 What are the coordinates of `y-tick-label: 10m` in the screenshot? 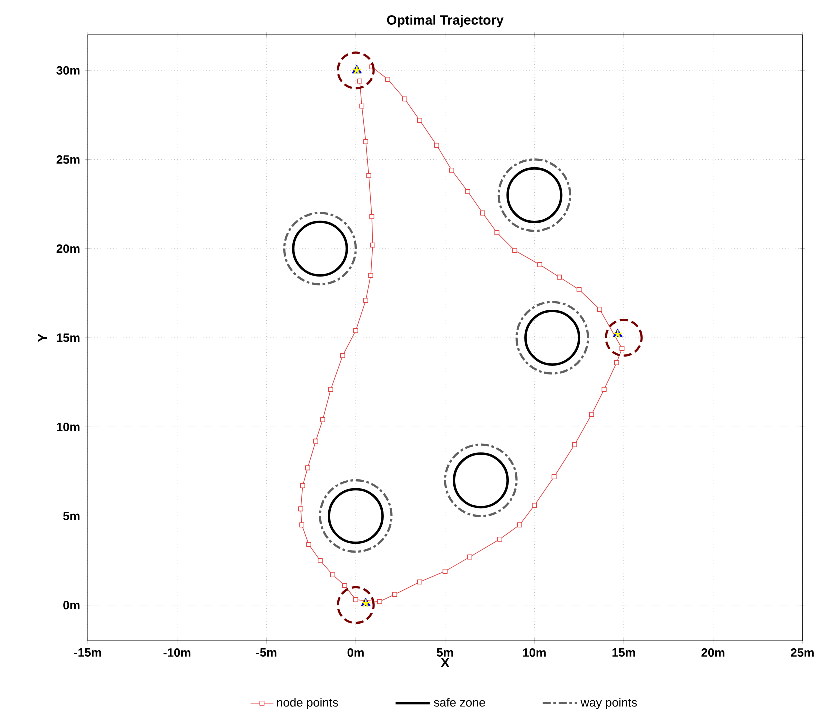 It's located at (68, 427).